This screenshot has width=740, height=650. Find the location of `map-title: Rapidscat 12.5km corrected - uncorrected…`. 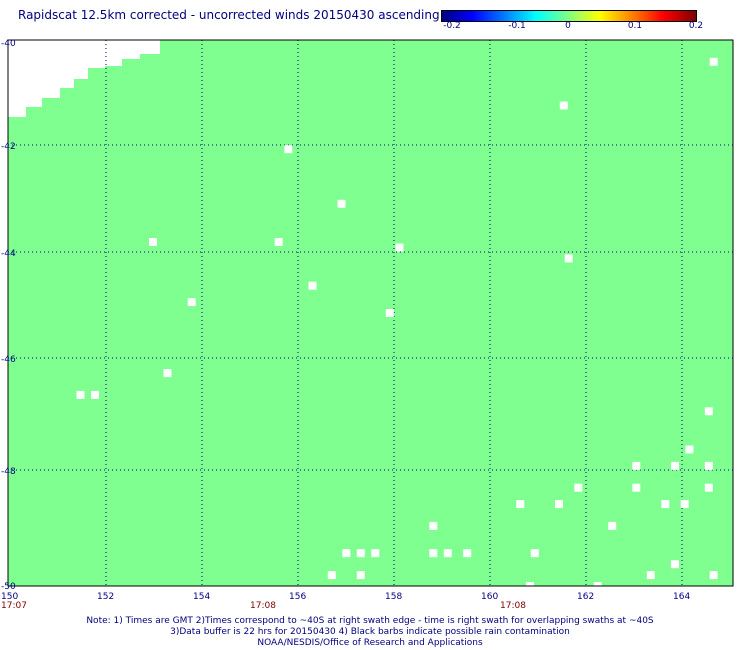

map-title: Rapidscat 12.5km corrected - uncorrected… is located at coordinates (229, 15).